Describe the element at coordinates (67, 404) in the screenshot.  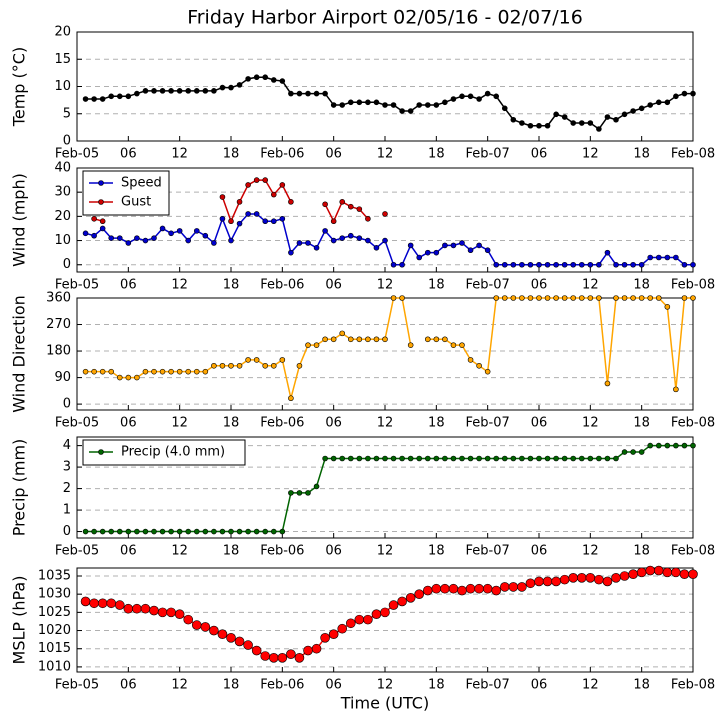
I see `y-tick-label: 0` at that location.